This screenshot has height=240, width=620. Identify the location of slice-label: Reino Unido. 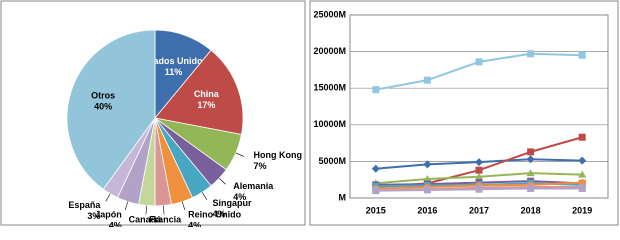
(214, 214).